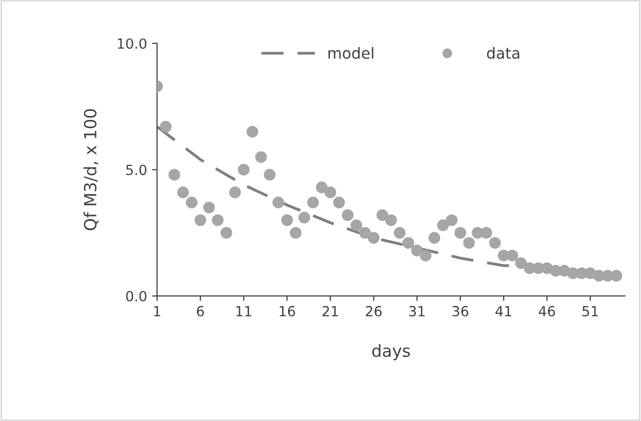  I want to click on x-tick-label: 31, so click(417, 311).